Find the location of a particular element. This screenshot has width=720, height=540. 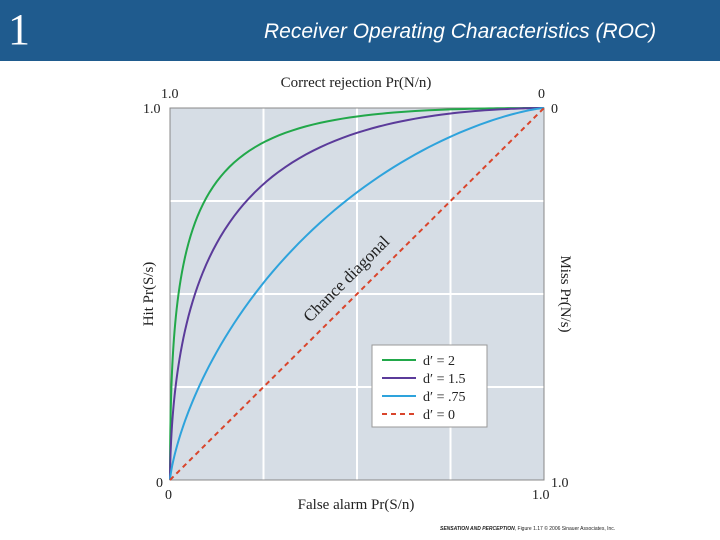

legend: d′ = 2 d′ = 1.5 d′ = .75 d′ = 0 is located at coordinates (429, 386).